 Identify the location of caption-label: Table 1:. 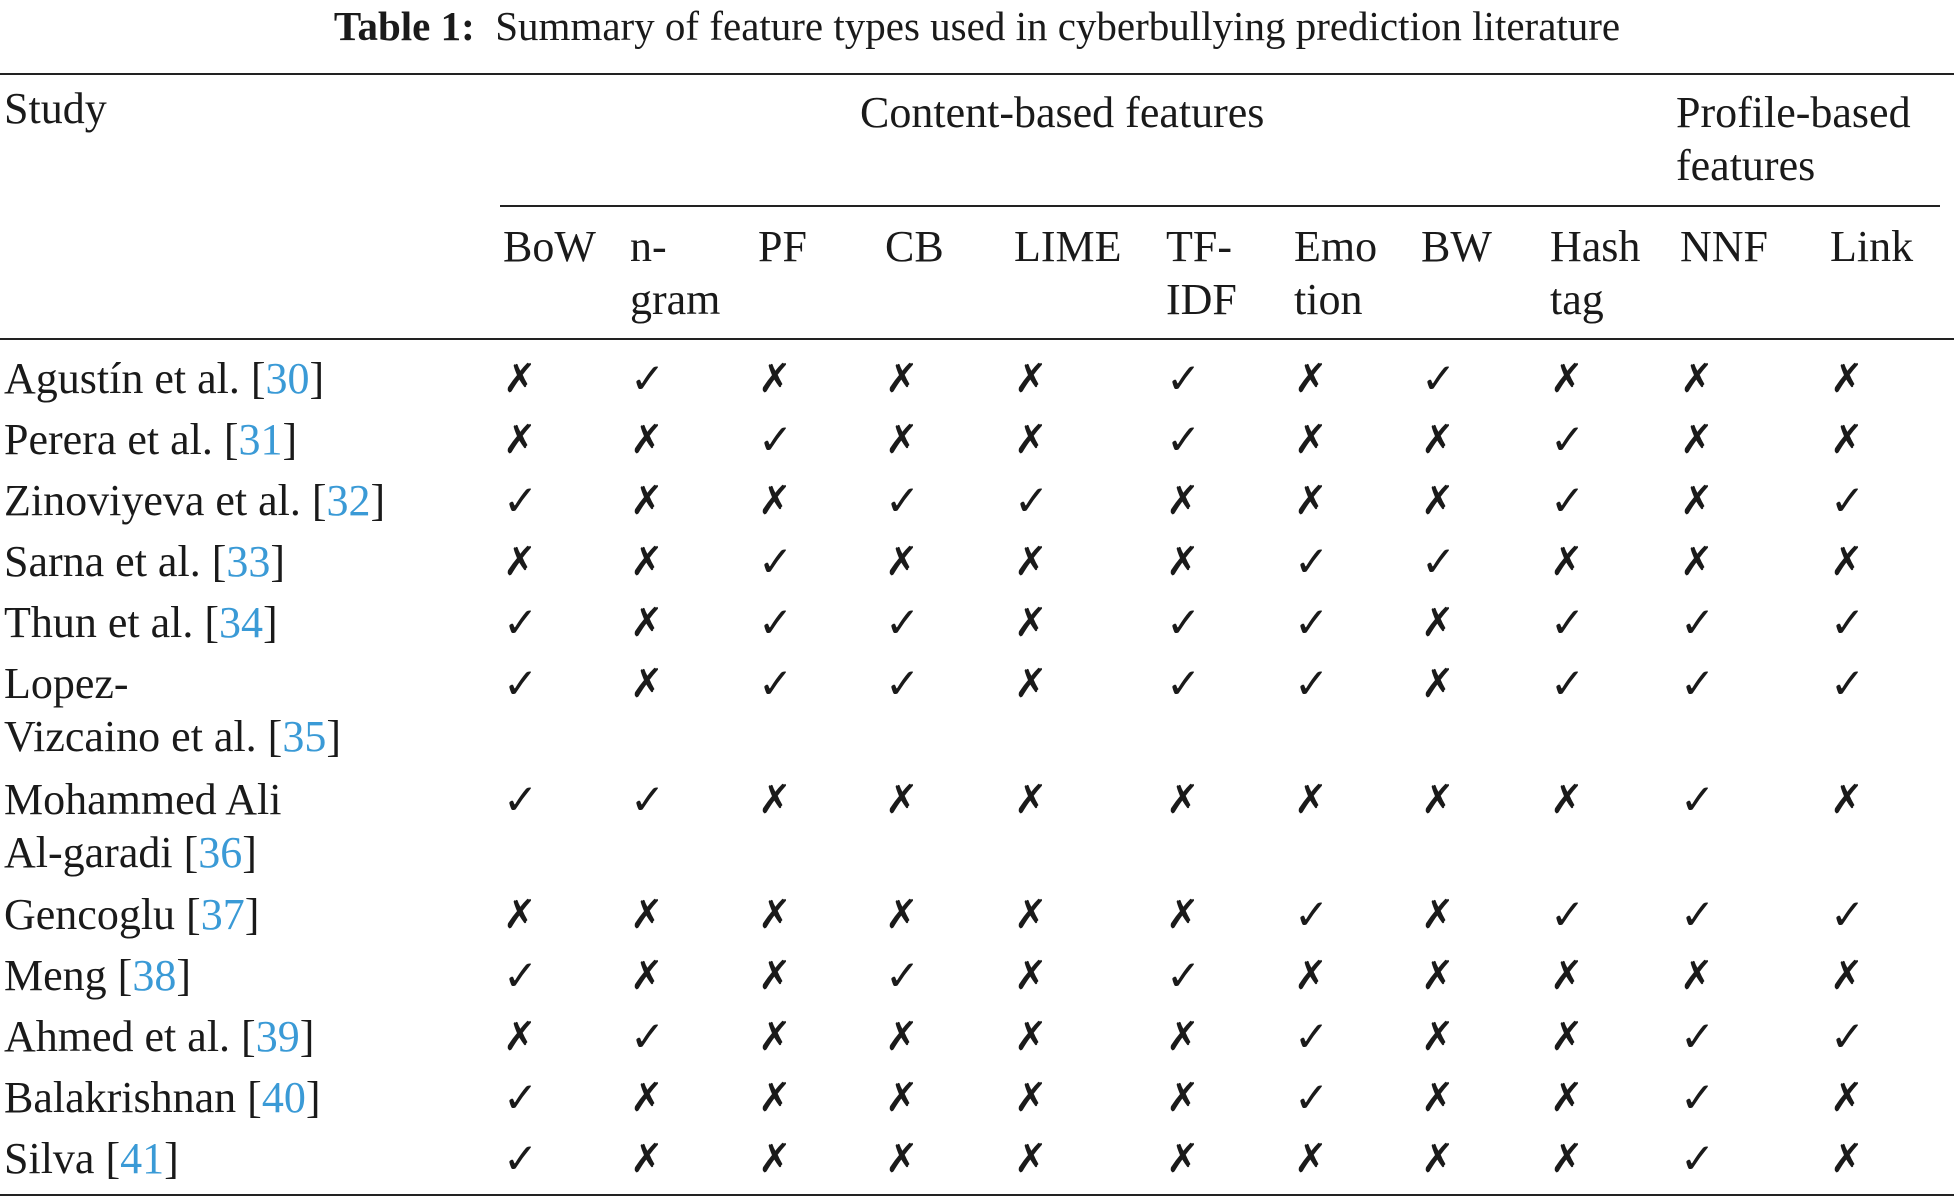
(404, 26).